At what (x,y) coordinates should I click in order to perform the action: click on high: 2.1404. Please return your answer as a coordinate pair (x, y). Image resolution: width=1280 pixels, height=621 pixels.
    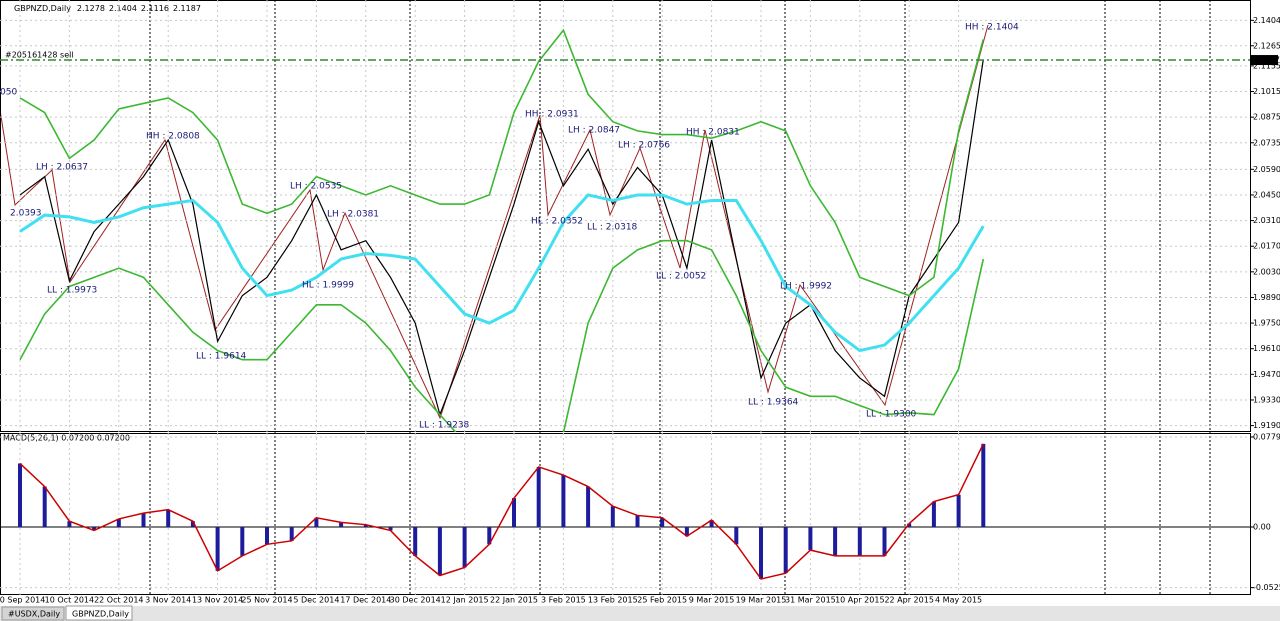
    Looking at the image, I should click on (123, 8).